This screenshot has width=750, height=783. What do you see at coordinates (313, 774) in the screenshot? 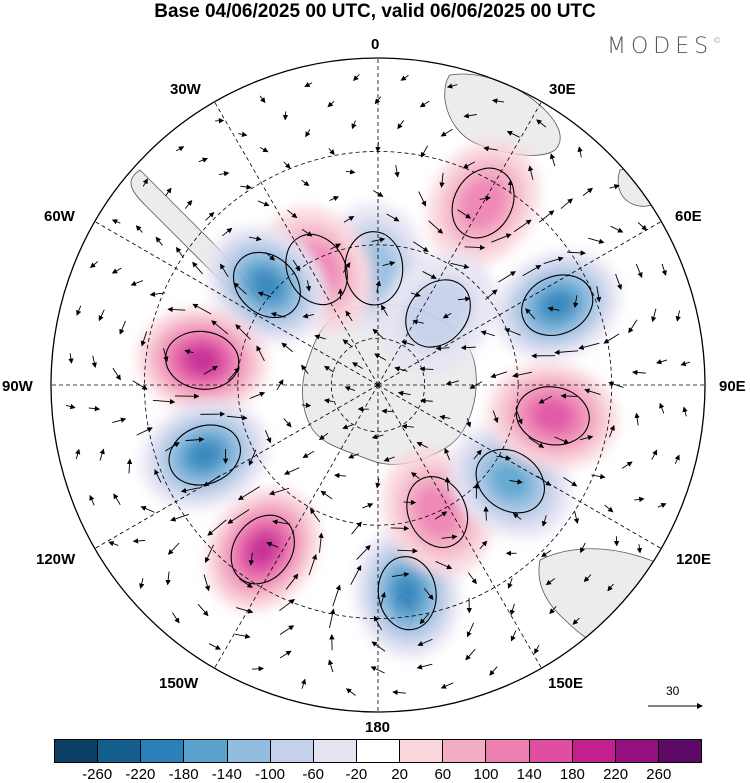
I see `colorbar-tick-label: -60` at bounding box center [313, 774].